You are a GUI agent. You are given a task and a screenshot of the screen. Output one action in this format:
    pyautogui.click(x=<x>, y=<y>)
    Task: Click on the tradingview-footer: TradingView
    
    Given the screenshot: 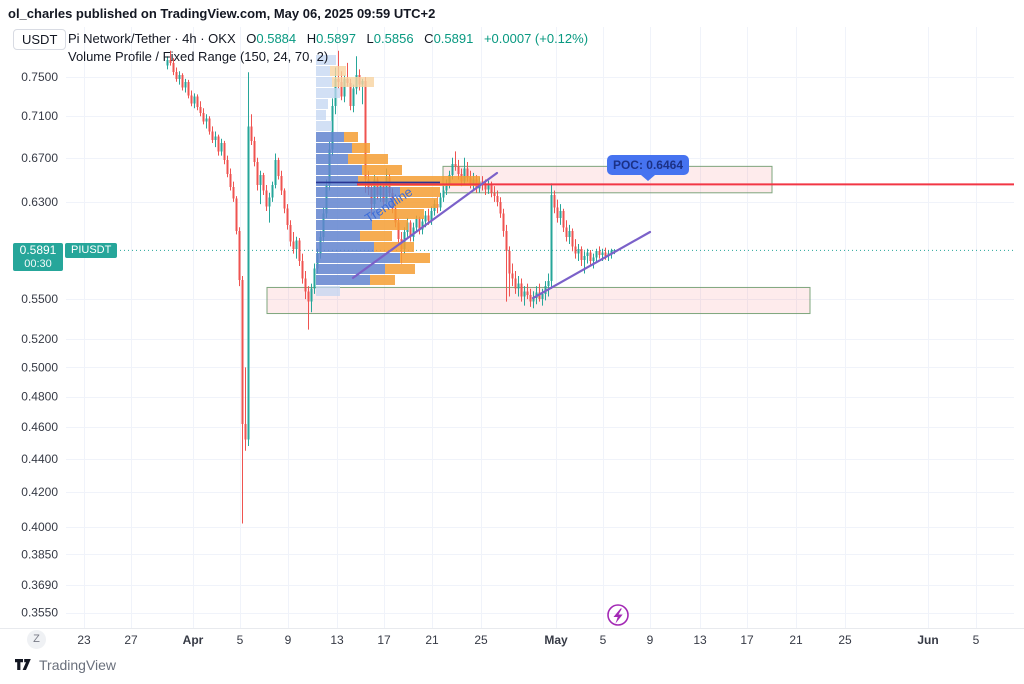 What is the action you would take?
    pyautogui.click(x=65, y=665)
    